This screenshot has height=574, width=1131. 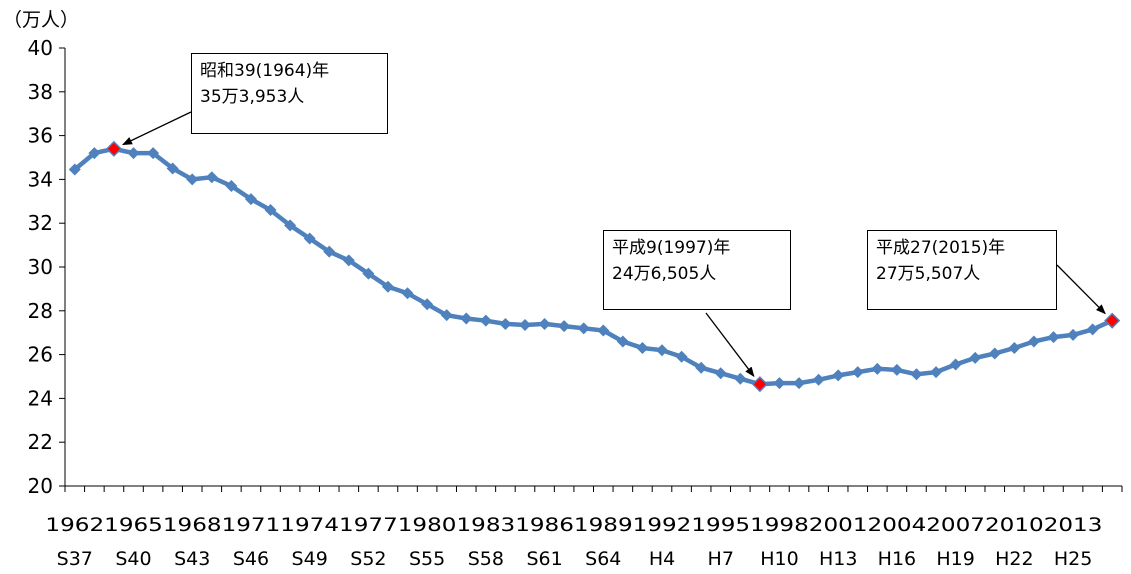 What do you see at coordinates (838, 559) in the screenshot?
I see `x-tick-label-era: H13` at bounding box center [838, 559].